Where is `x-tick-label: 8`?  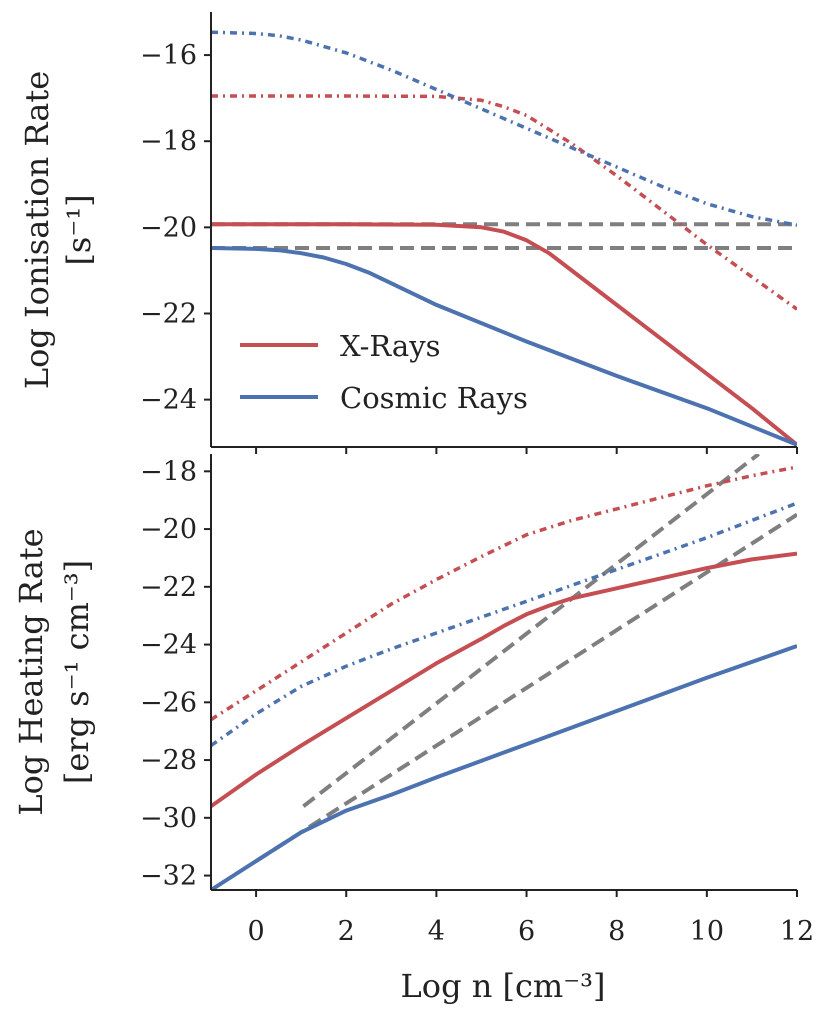
x-tick-label: 8 is located at coordinates (616, 931).